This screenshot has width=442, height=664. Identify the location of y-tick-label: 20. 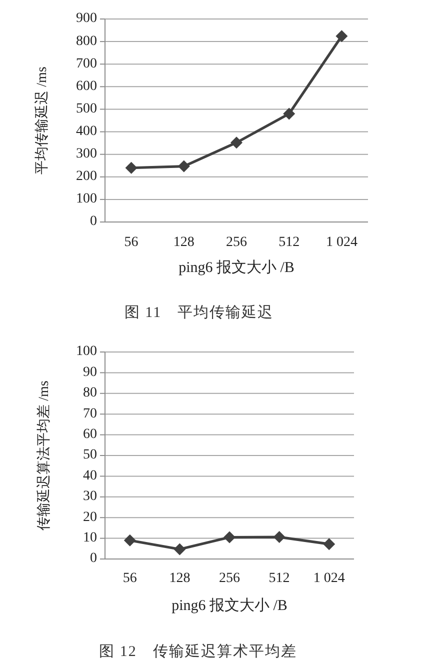
(90, 517).